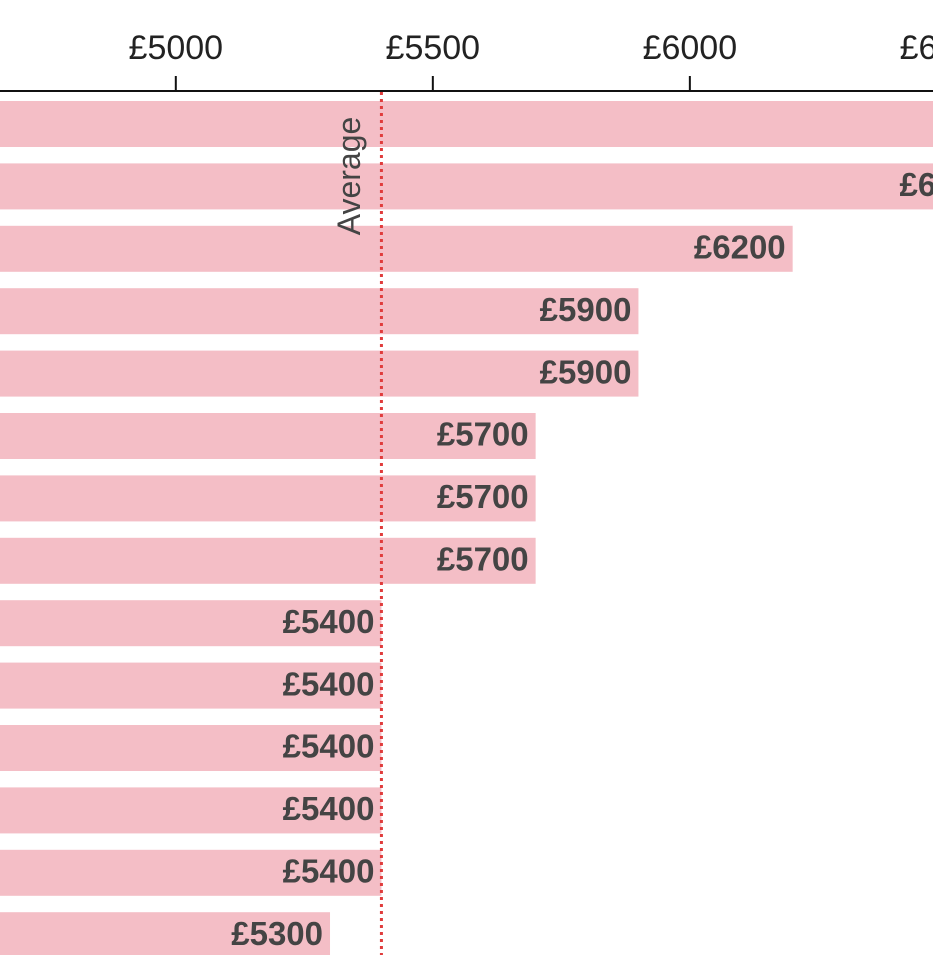  What do you see at coordinates (349, 176) in the screenshot?
I see `average-label: Average` at bounding box center [349, 176].